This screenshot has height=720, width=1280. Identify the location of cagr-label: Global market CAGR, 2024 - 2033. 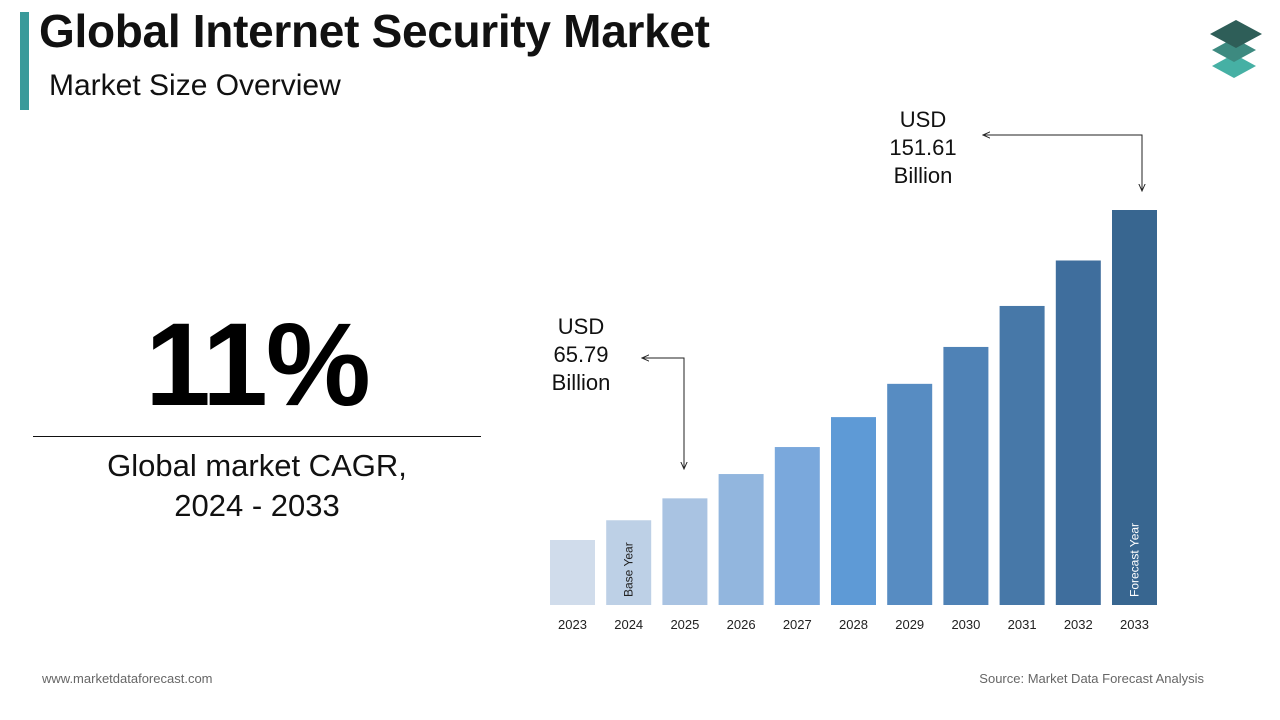
(257, 486).